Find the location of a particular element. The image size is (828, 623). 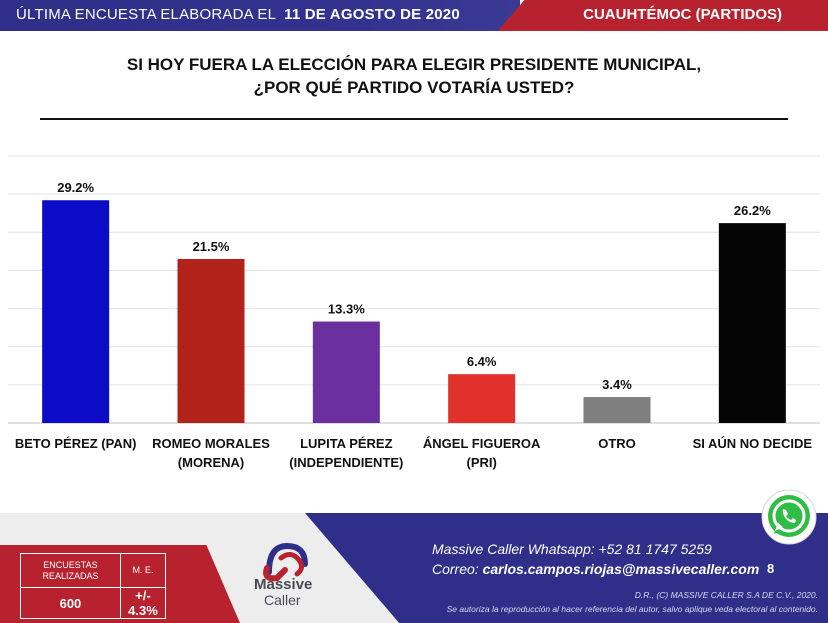

survey-stats-table: ENCUESTAS REALIZADAS M. E. 600 +/- 4.3% is located at coordinates (93, 586).